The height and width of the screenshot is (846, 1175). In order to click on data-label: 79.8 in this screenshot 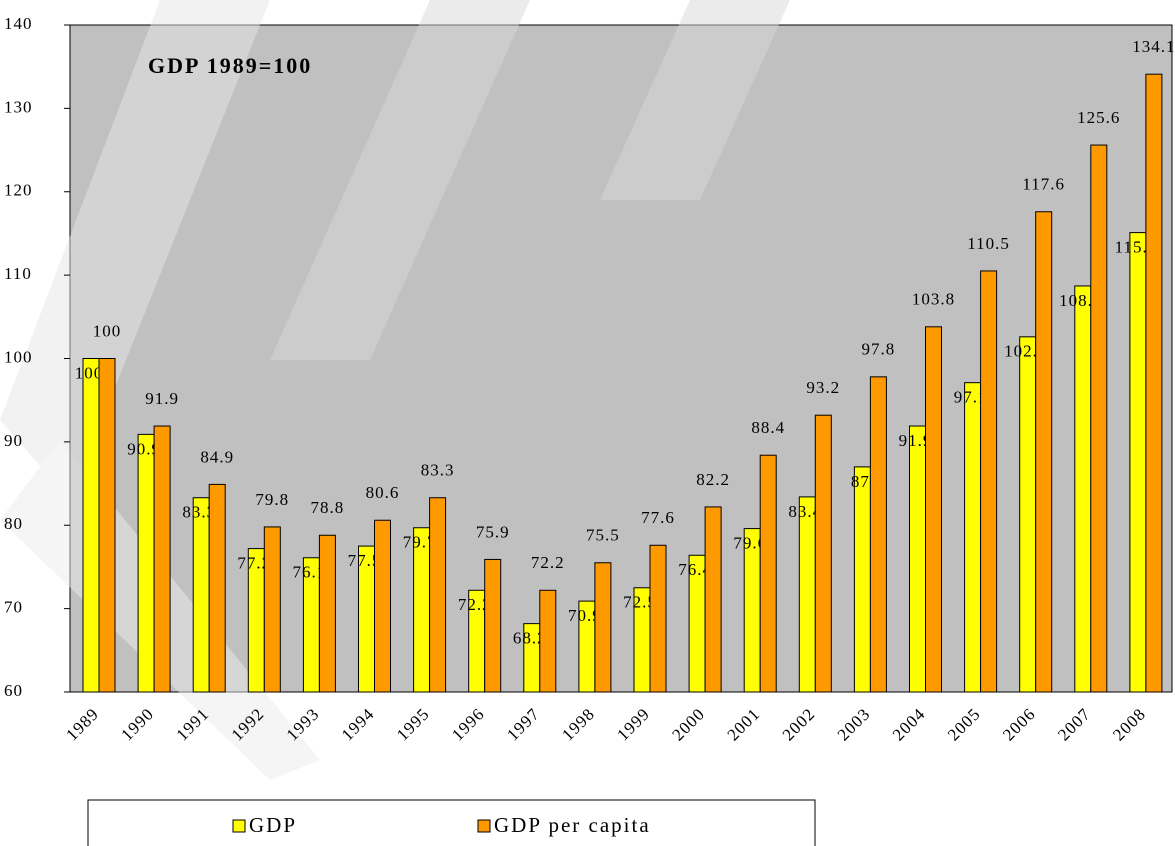, I will do `click(272, 499)`.